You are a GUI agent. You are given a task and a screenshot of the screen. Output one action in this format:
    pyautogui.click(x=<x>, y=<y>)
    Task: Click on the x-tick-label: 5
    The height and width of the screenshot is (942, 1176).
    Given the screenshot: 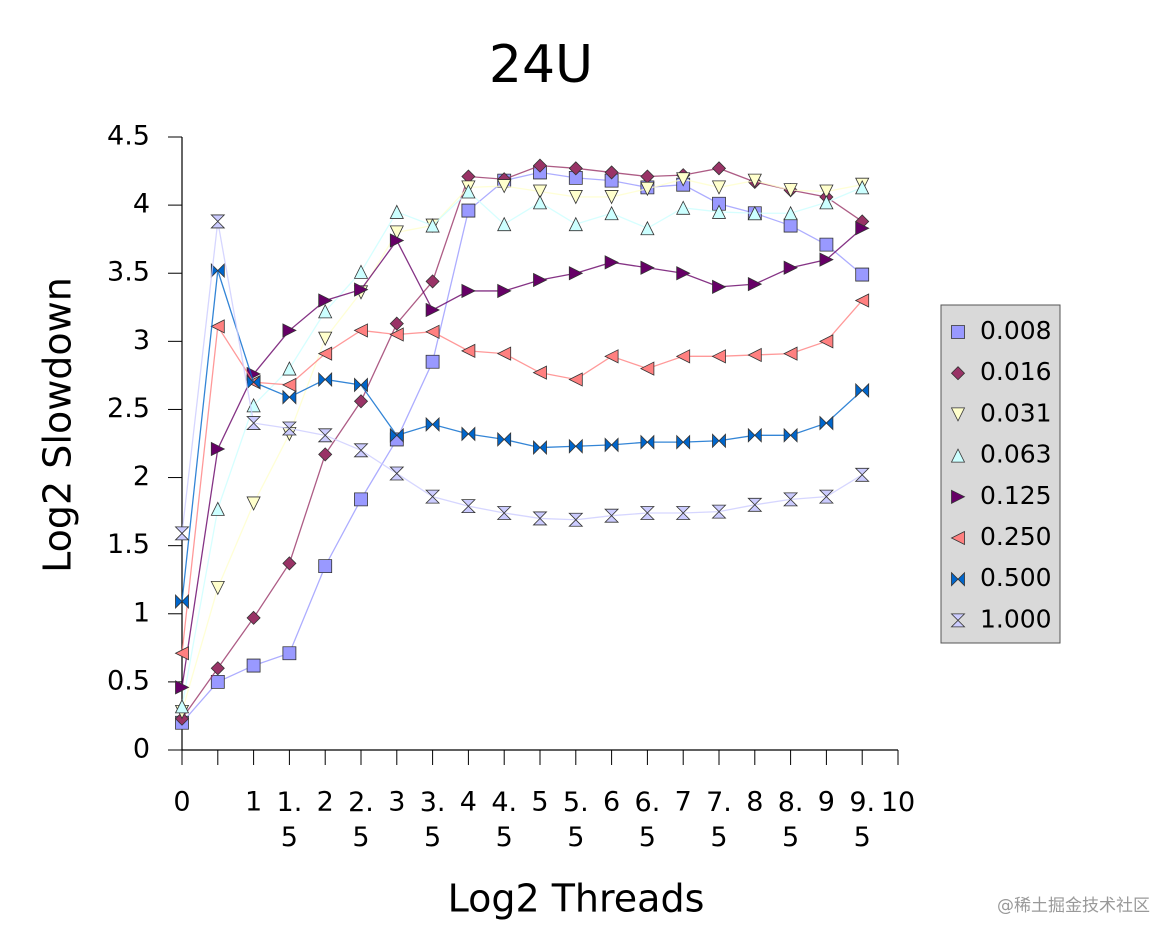 What is the action you would take?
    pyautogui.click(x=539, y=802)
    